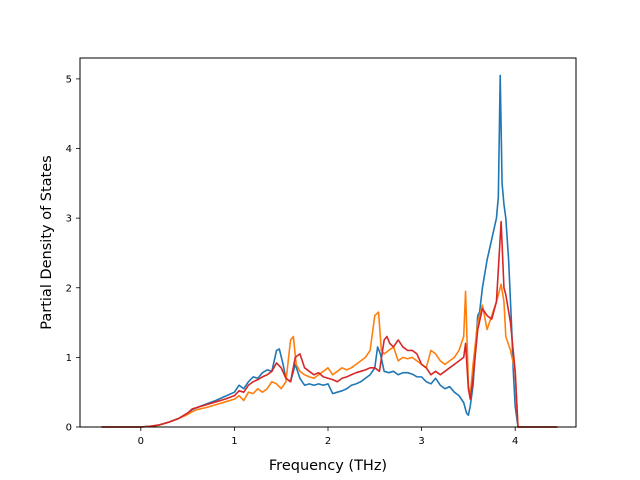  Describe the element at coordinates (69, 79) in the screenshot. I see `y-tick-label: 5` at that location.